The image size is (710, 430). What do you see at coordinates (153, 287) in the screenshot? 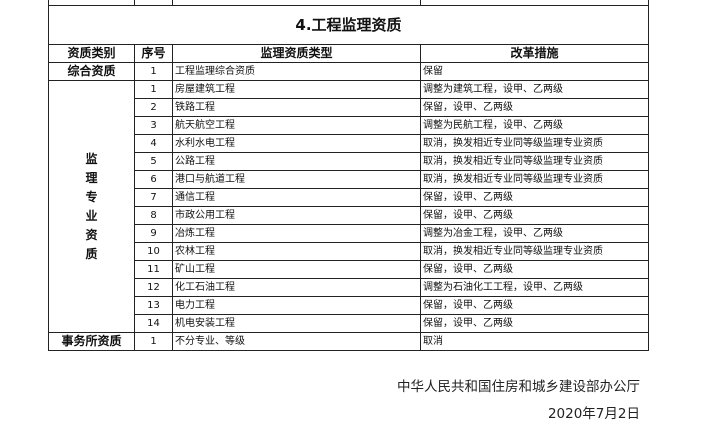
I see `row-no: 12` at bounding box center [153, 287].